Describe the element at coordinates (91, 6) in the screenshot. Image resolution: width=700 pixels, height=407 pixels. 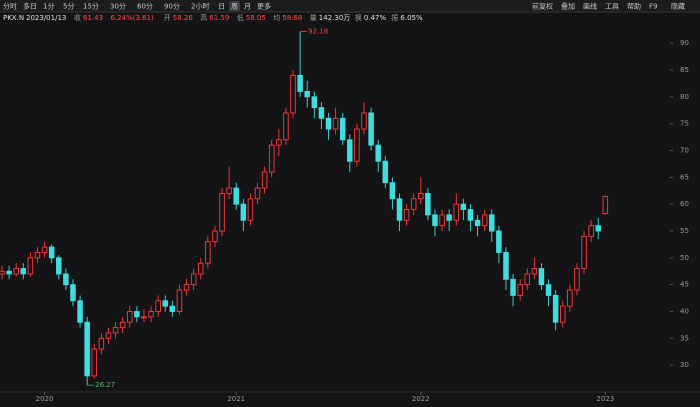
I see `toolbar-tab: 15分` at that location.